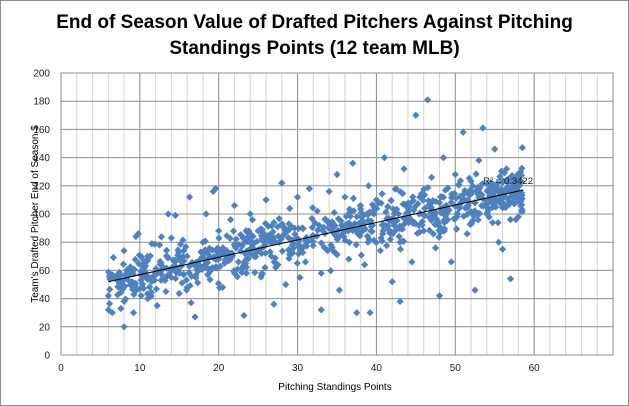 The image size is (629, 406). What do you see at coordinates (45, 299) in the screenshot?
I see `y-tick-label: 40` at bounding box center [45, 299].